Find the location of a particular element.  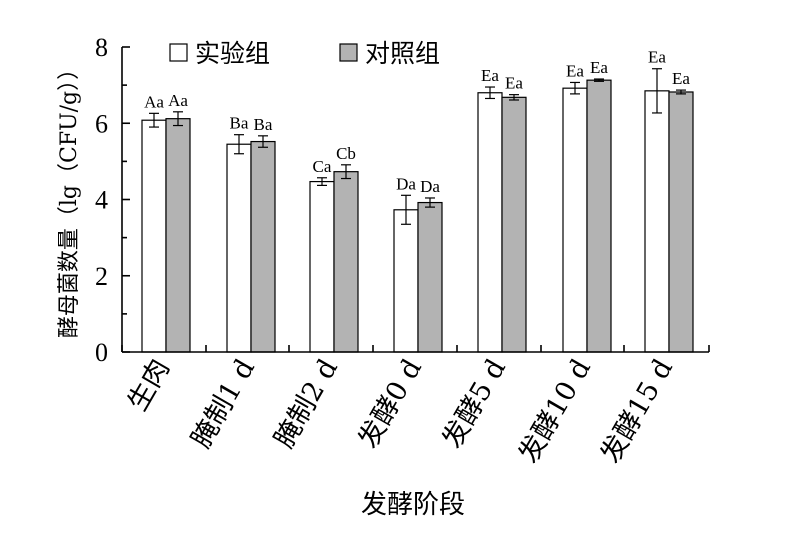

x-tick-label: 腌制1 d is located at coordinates (223, 404).